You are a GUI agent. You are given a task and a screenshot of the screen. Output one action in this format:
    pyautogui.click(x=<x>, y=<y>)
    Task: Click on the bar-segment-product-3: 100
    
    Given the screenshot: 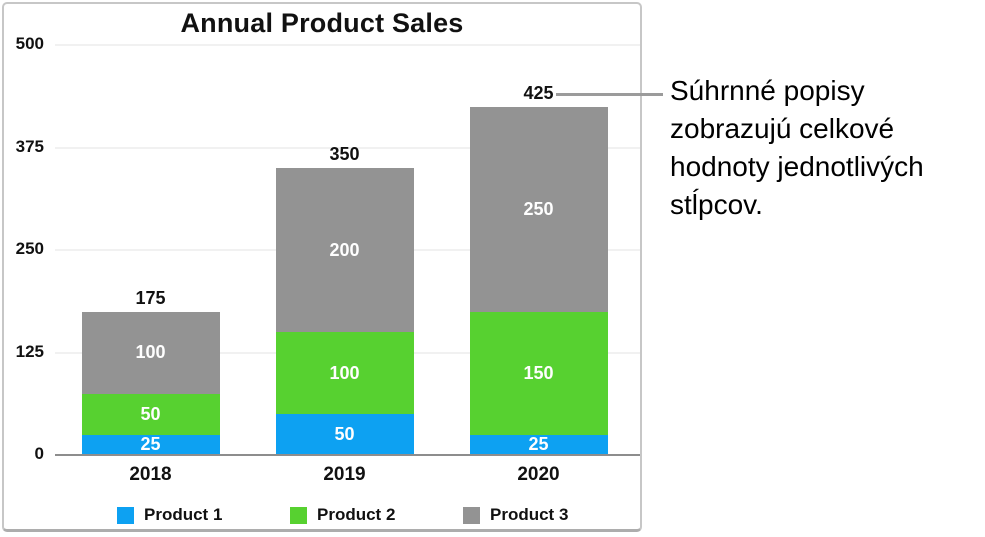 What is the action you would take?
    pyautogui.click(x=150, y=352)
    